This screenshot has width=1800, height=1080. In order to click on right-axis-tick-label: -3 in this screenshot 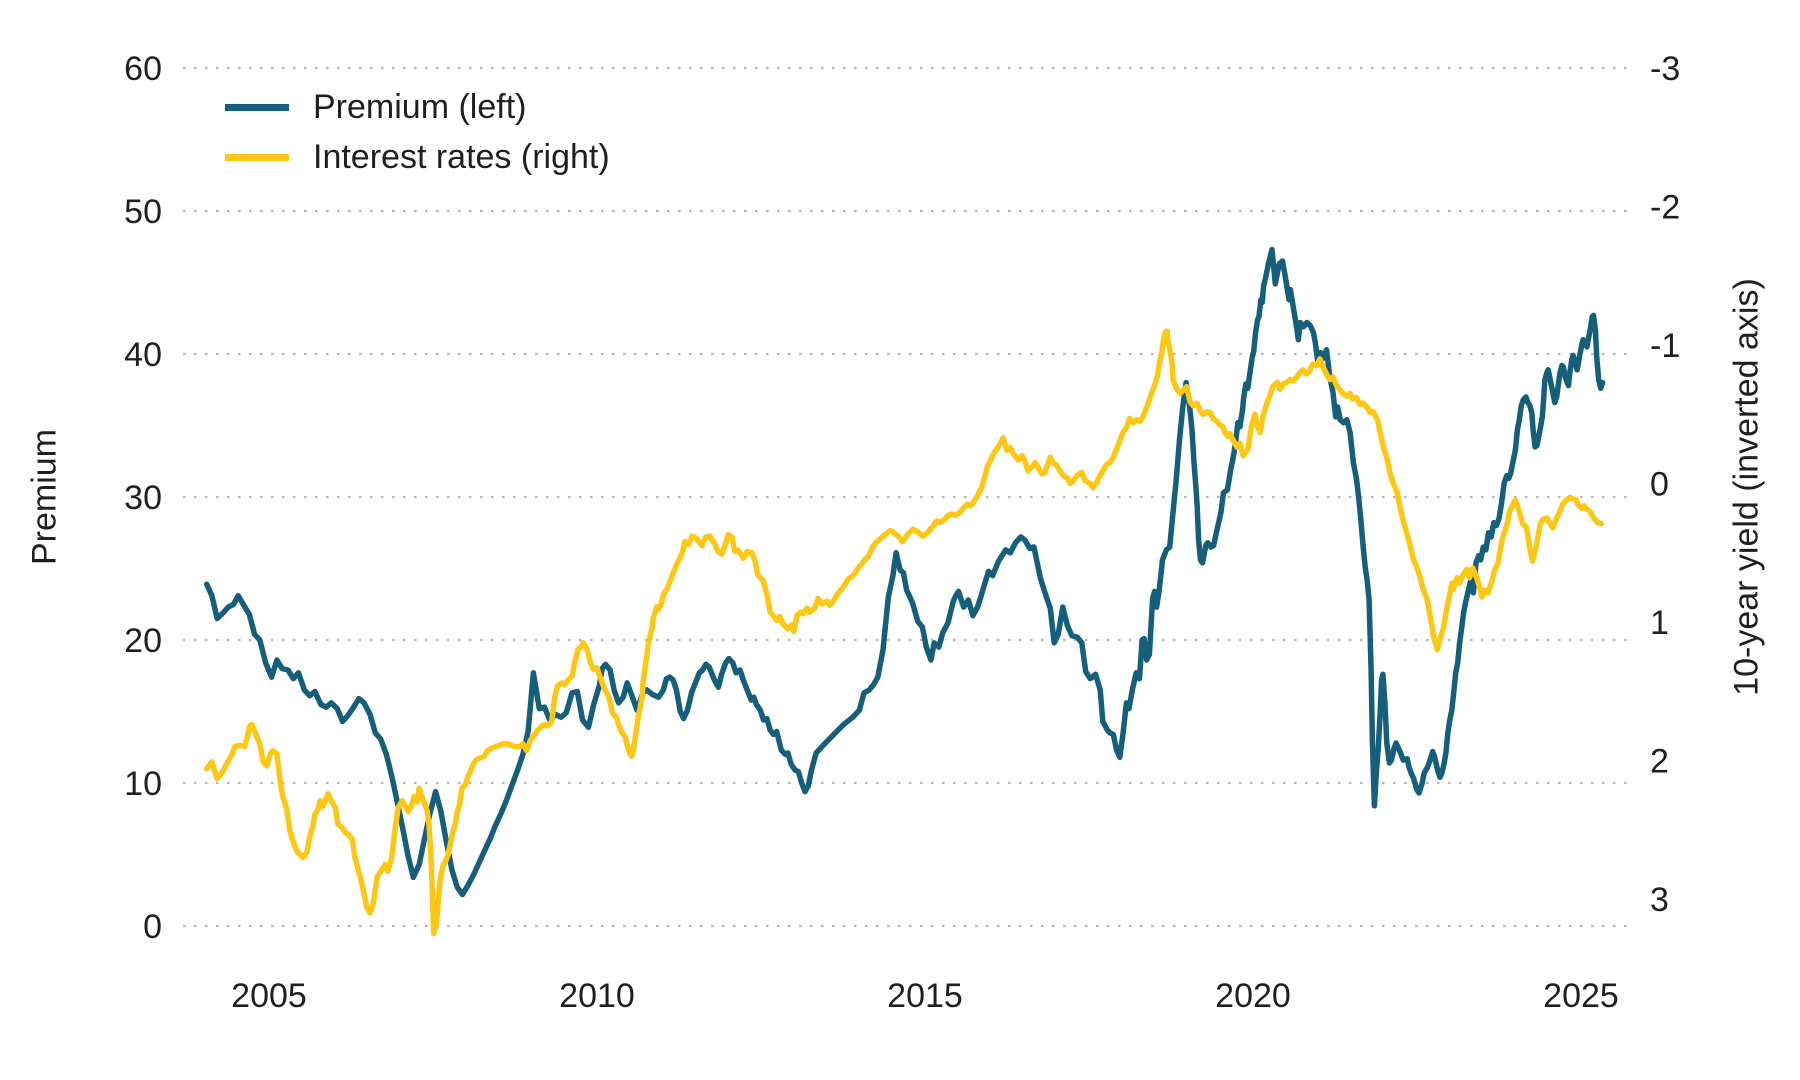, I will do `click(1665, 69)`.